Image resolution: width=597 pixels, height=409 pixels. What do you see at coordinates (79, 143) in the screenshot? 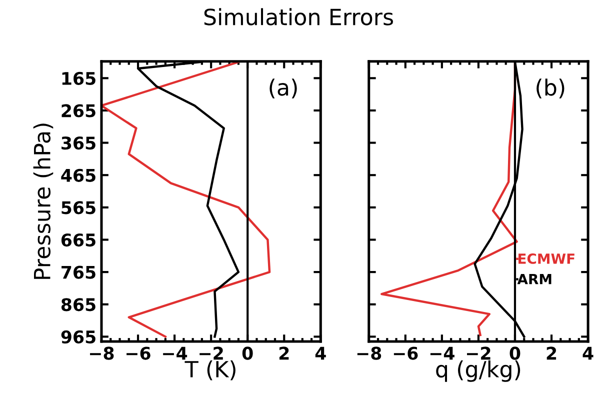
I see `y-tick-label: 365` at bounding box center [79, 143].